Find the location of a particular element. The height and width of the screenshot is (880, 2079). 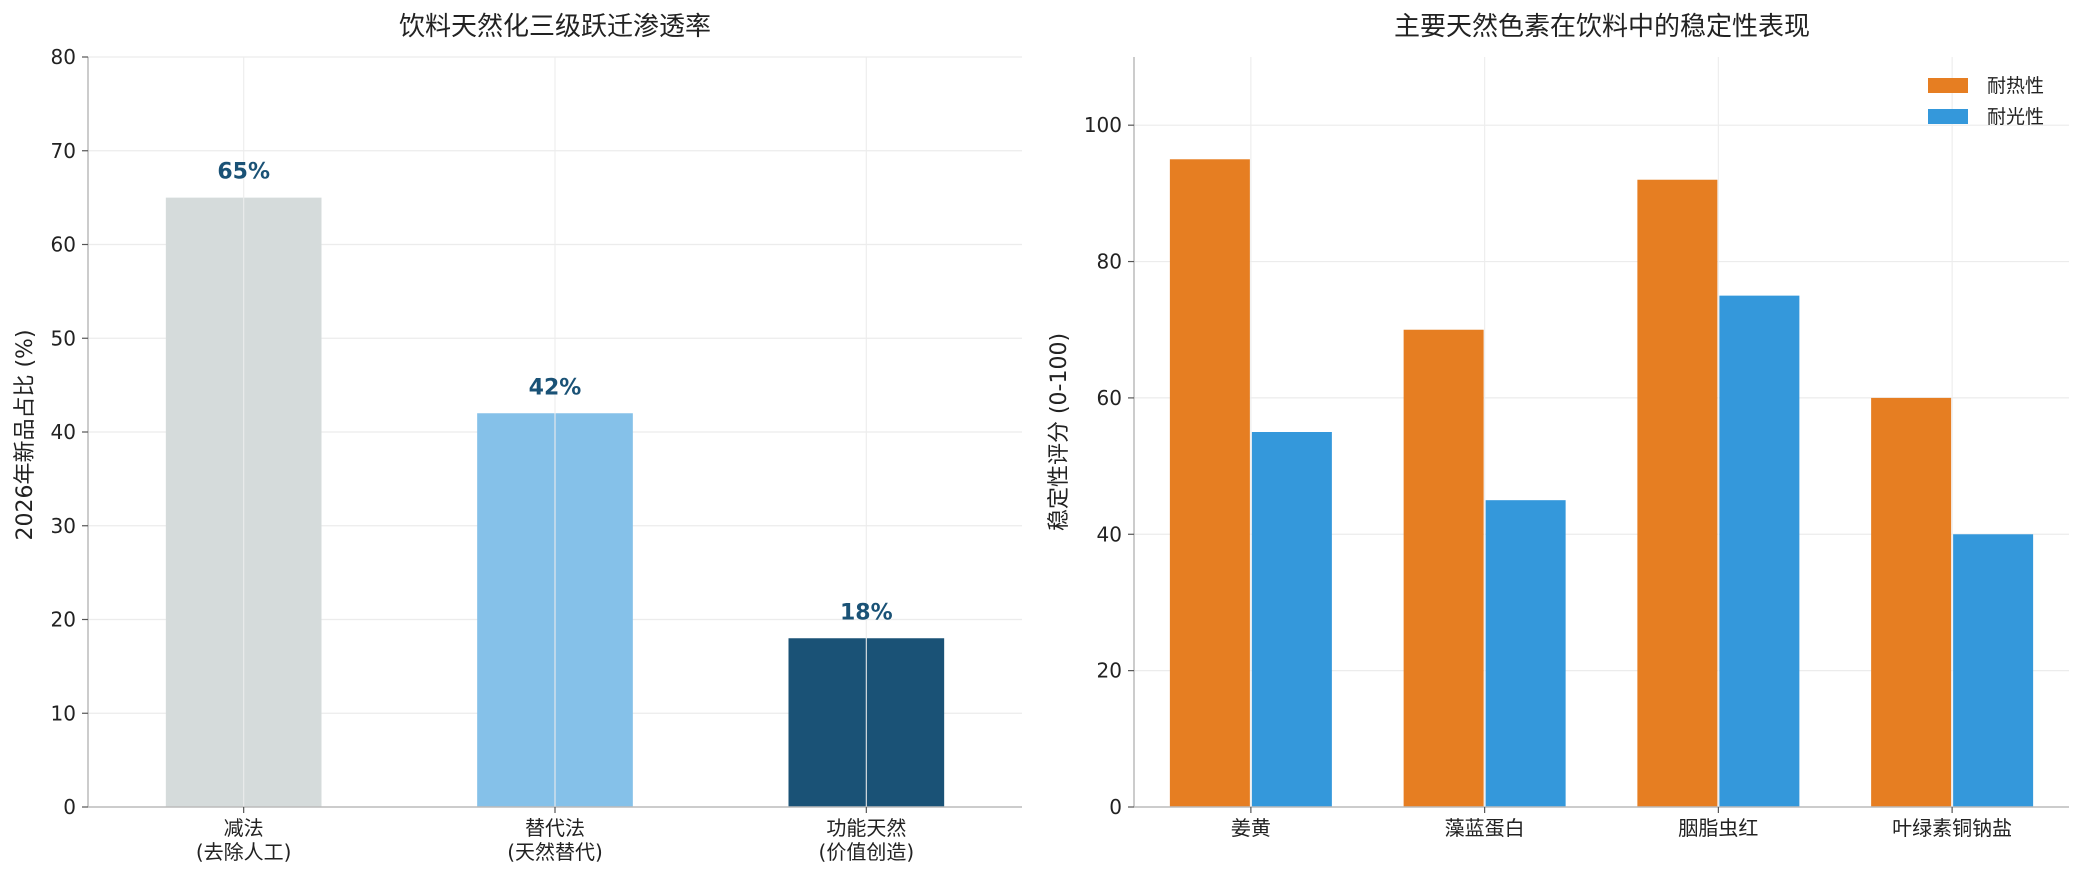

left-ytick-label-7: 70 is located at coordinates (63, 151).